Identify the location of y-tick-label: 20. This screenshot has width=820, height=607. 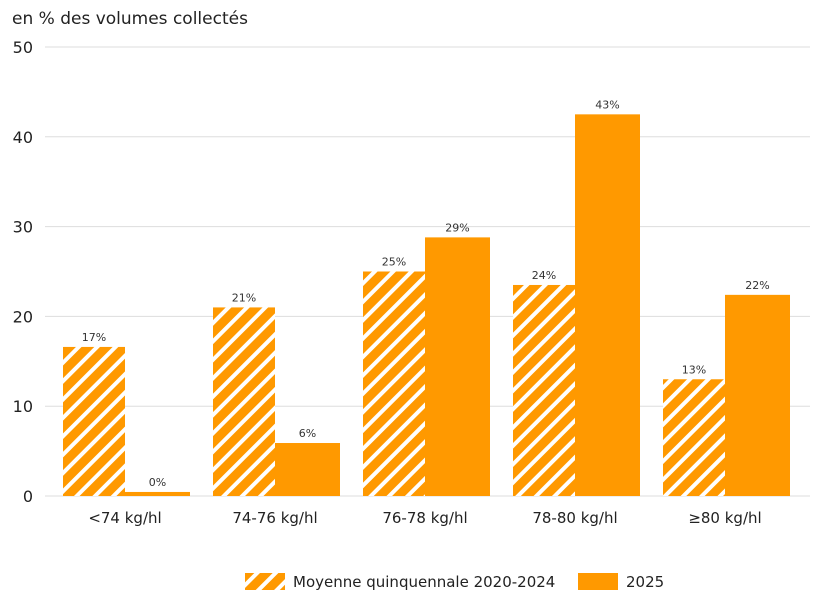
(23, 316).